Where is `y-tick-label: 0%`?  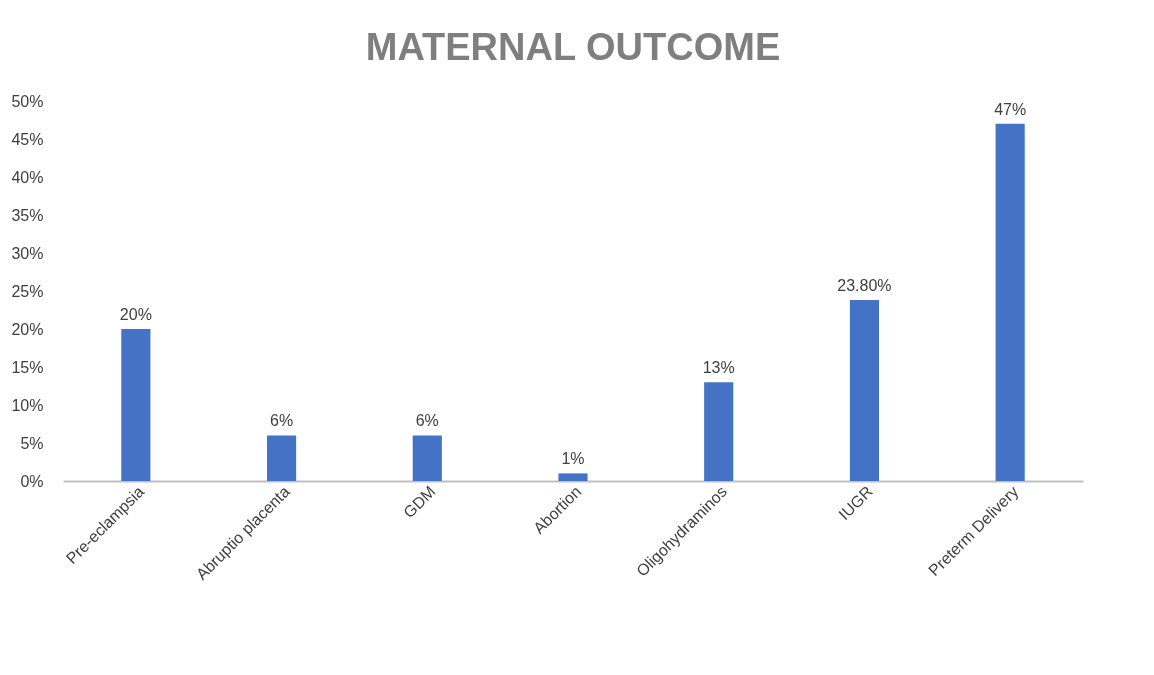 y-tick-label: 0% is located at coordinates (32, 481).